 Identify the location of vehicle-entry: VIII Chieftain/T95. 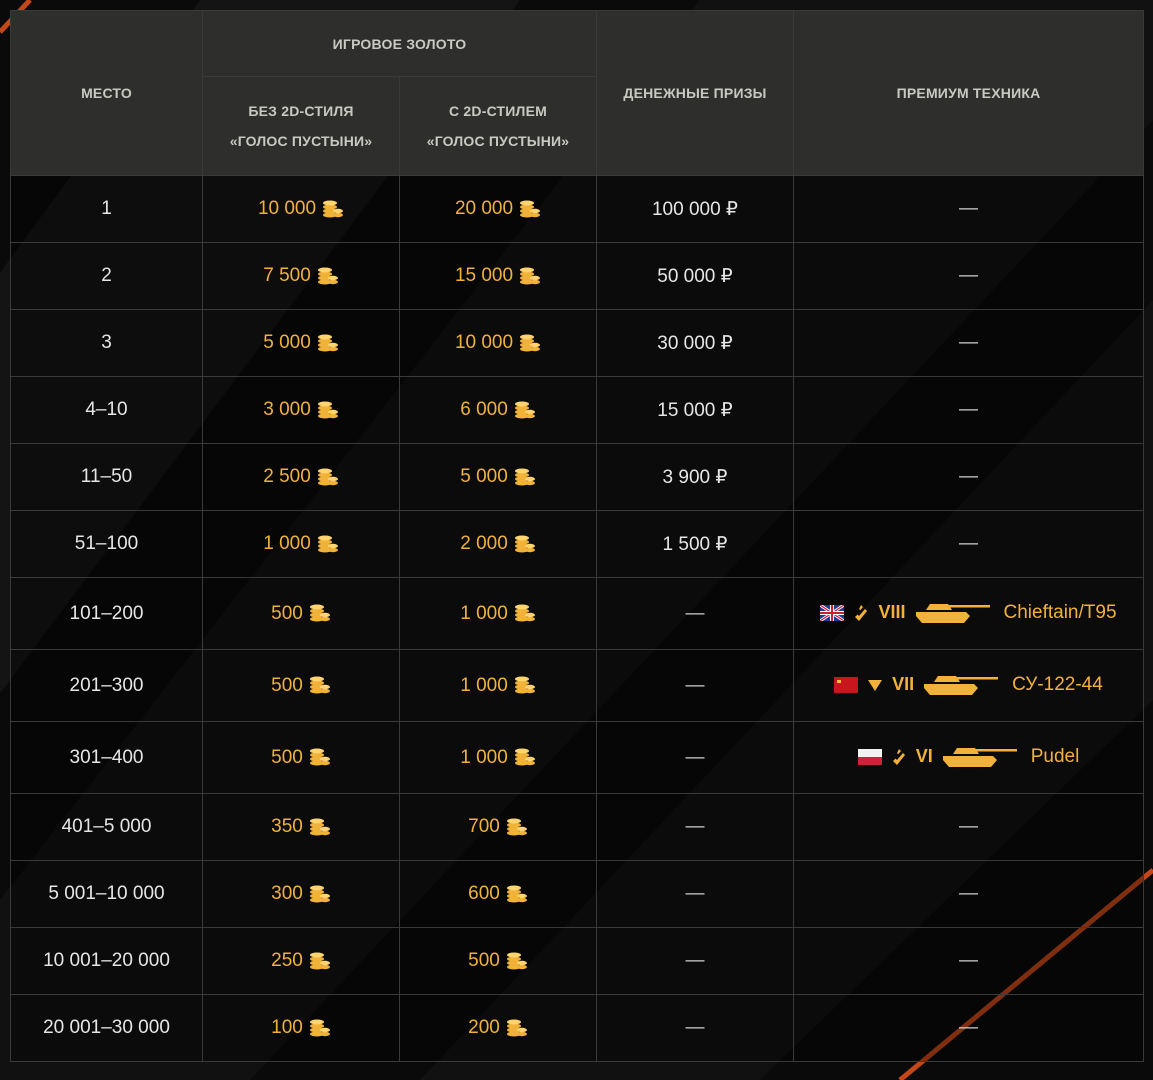
(968, 613).